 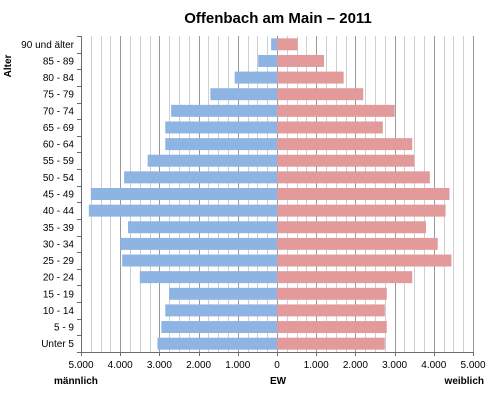 What do you see at coordinates (59, 178) in the screenshot?
I see `y-tick-label: 50 - 54` at bounding box center [59, 178].